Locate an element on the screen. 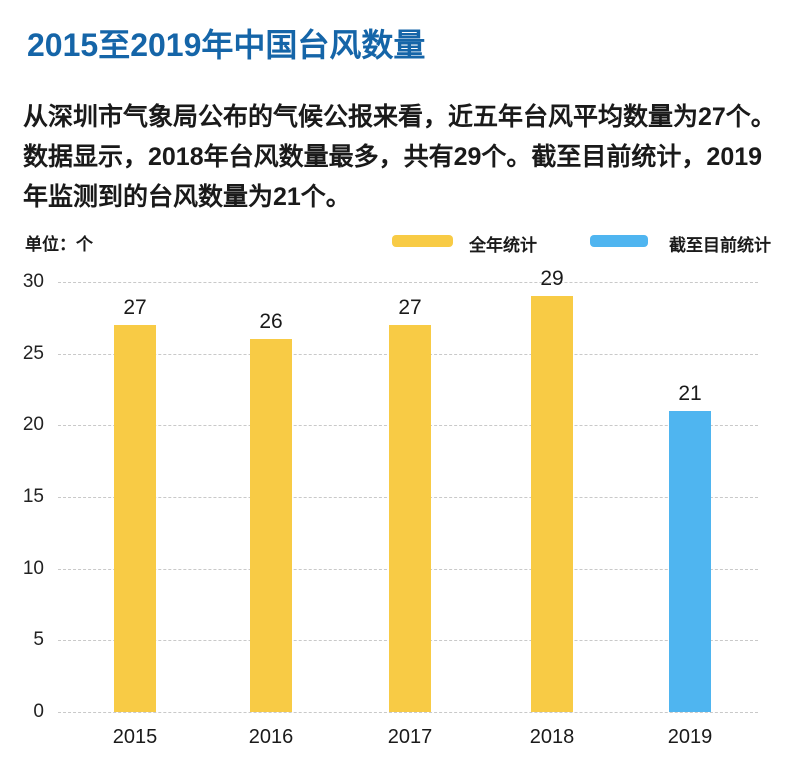 This screenshot has height=784, width=800. y-axis-tick-15: 15 is located at coordinates (33, 496).